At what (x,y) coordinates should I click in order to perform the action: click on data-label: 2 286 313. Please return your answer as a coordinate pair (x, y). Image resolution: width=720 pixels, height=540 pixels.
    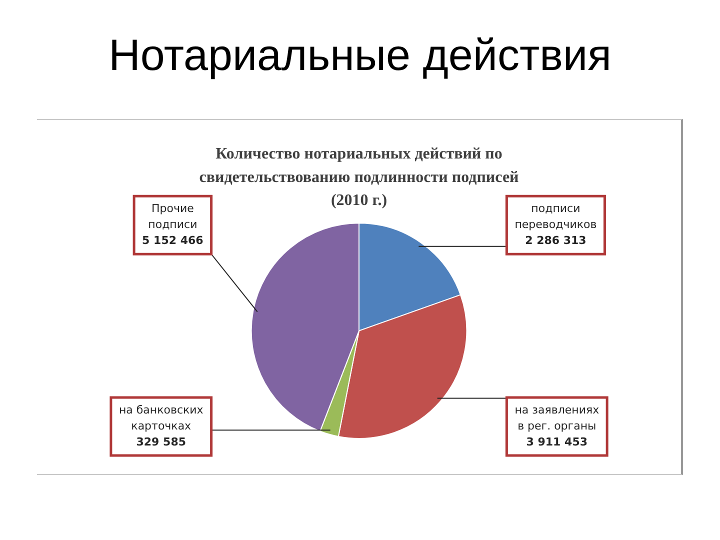
    Looking at the image, I should click on (555, 240).